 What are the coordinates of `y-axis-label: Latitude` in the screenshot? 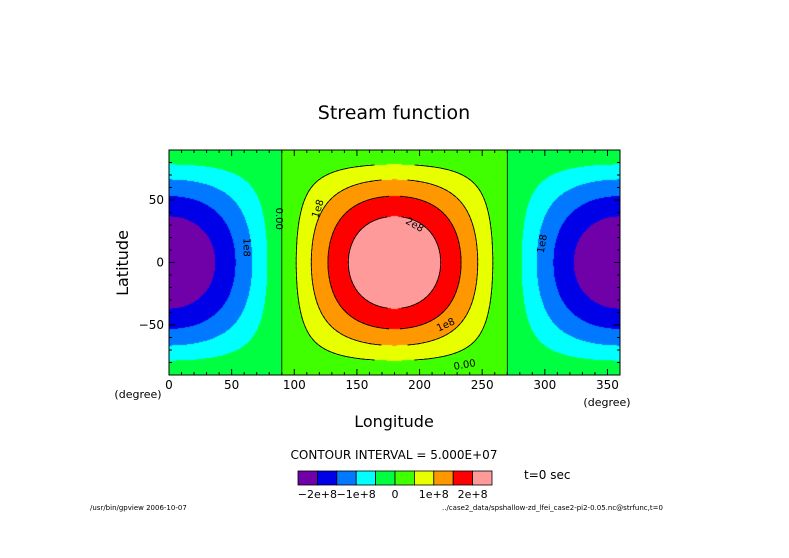 It's located at (122, 263).